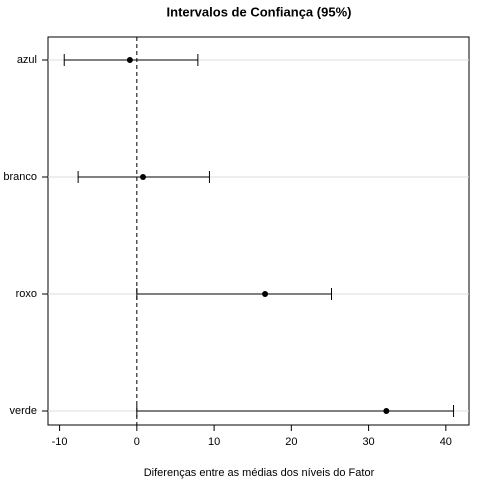 Image resolution: width=479 pixels, height=490 pixels. I want to click on y-tick-label: roxo, so click(26, 294).